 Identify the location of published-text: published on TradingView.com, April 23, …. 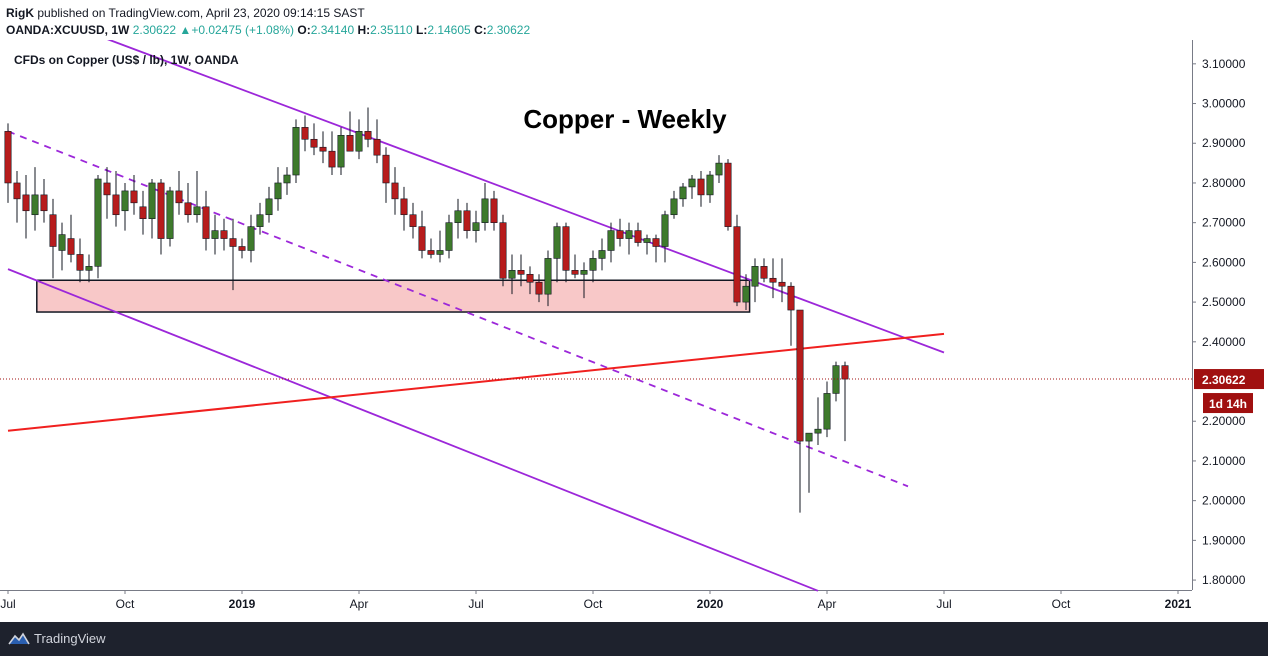
(201, 13).